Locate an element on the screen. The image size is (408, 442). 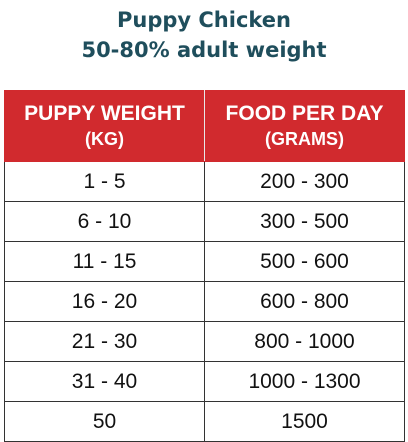
table-row: 16 - 20 600 - 800 is located at coordinates (204, 301).